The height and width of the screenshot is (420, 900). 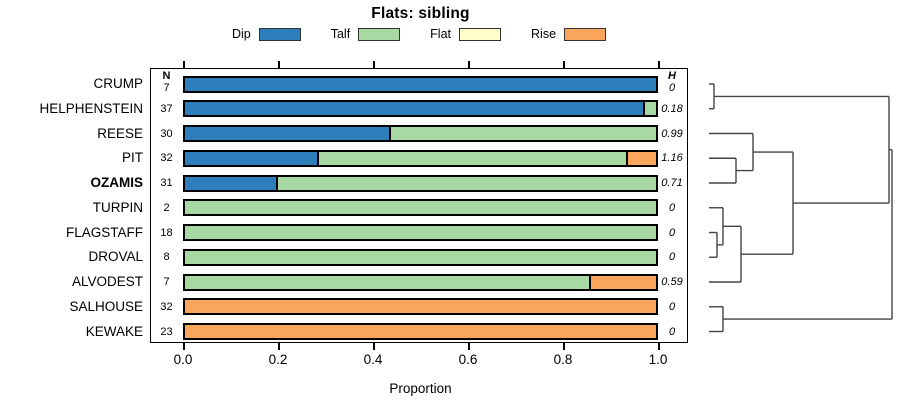 I want to click on row-label: SALHOUSE, so click(x=106, y=306).